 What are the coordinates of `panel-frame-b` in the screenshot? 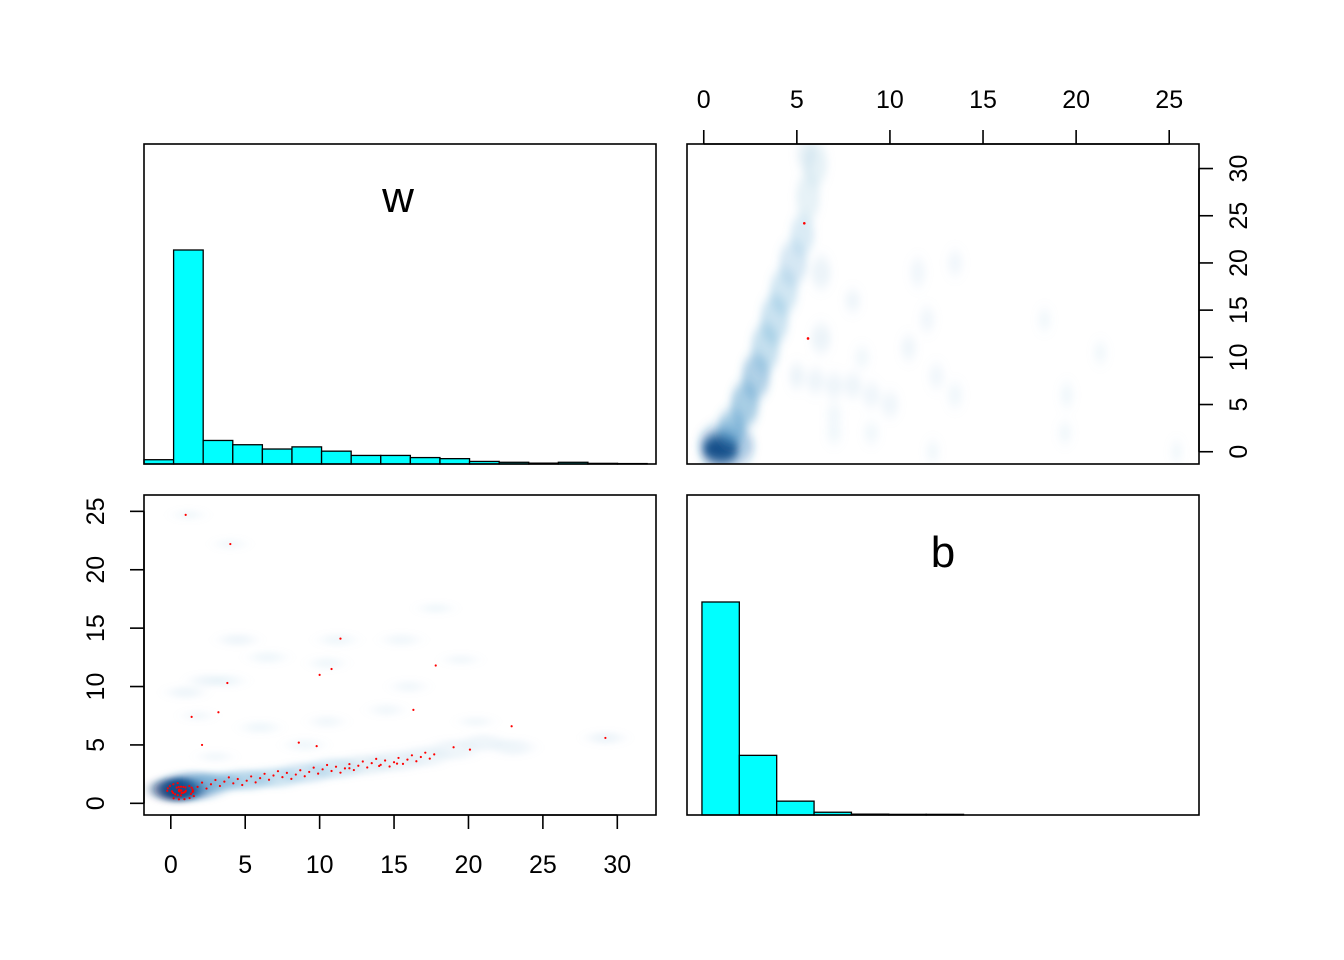 It's located at (943, 655).